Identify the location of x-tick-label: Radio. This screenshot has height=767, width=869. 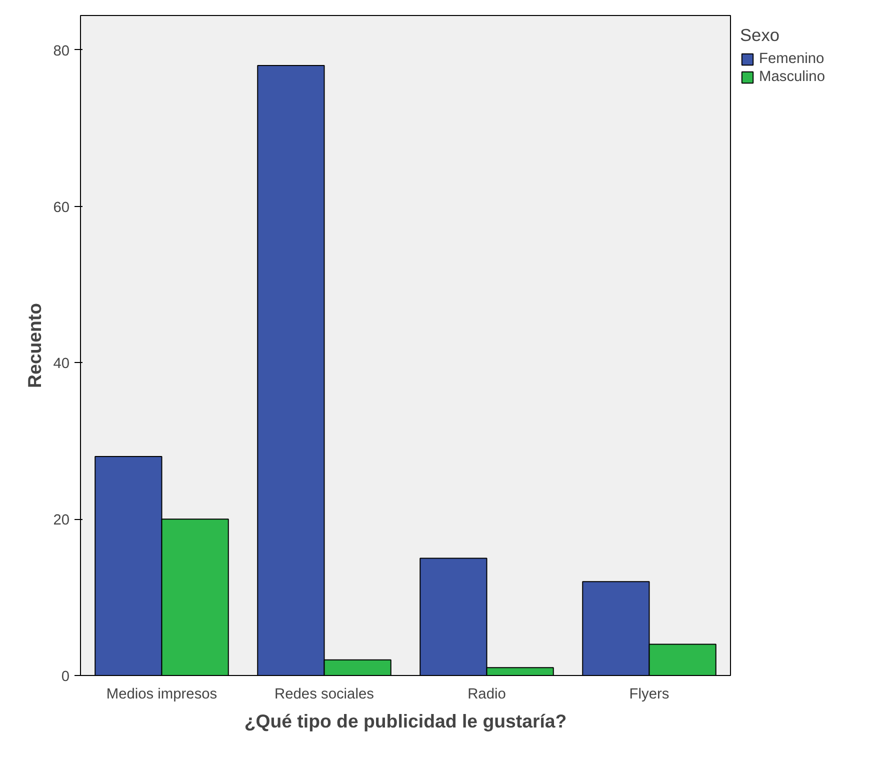
(487, 694).